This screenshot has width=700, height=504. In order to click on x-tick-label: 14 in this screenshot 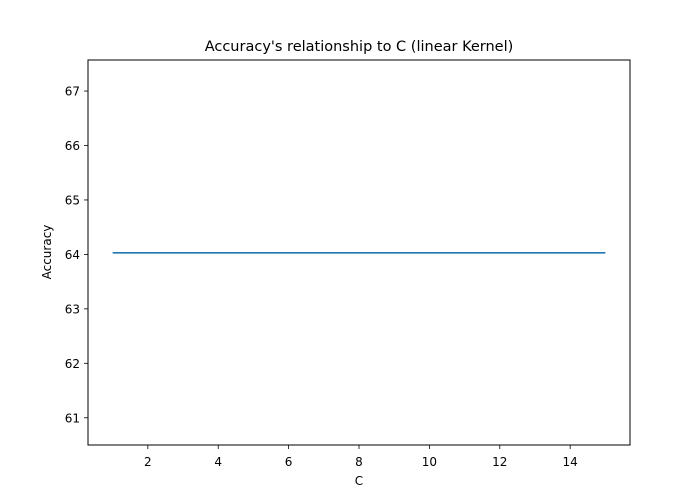, I will do `click(570, 462)`.